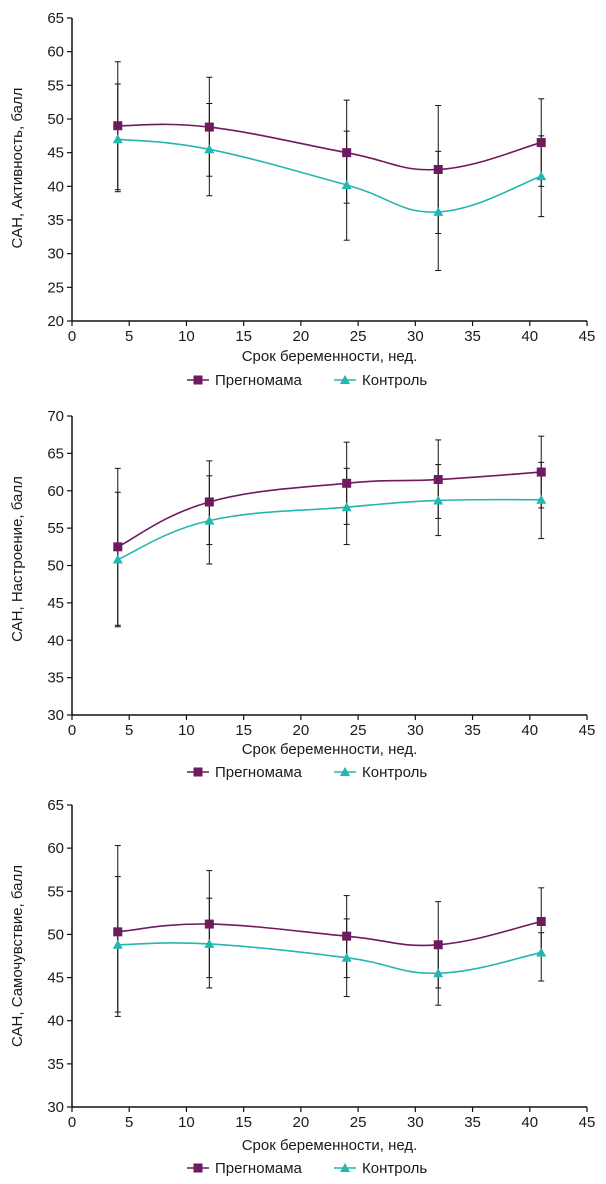 The width and height of the screenshot is (606, 1184). I want to click on y-tick-label: 20, so click(55, 321).